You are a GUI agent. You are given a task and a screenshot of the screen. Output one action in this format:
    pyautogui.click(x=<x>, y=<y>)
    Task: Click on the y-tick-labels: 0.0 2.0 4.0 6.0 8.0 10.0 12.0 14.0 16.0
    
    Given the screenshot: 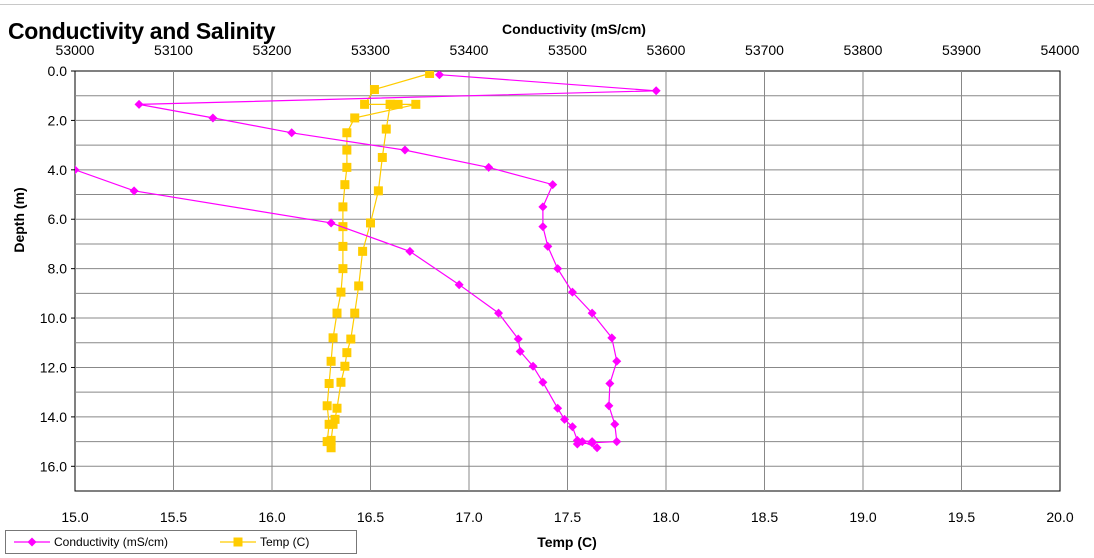 What is the action you would take?
    pyautogui.click(x=57, y=268)
    